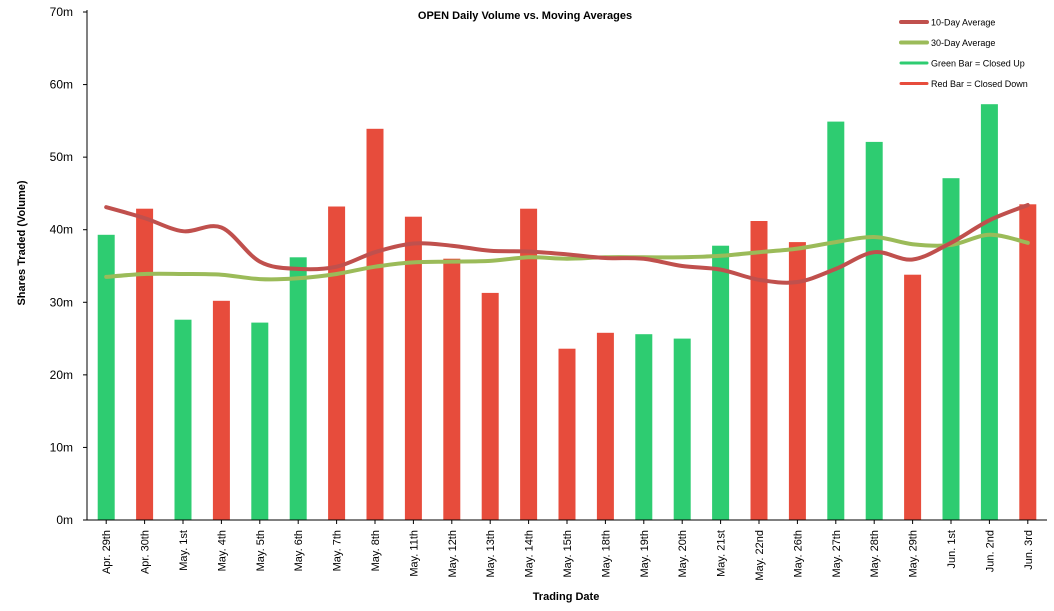 This screenshot has height=611, width=1054. Describe the element at coordinates (338, 550) in the screenshot. I see `x-tick-label: May. 7th` at that location.